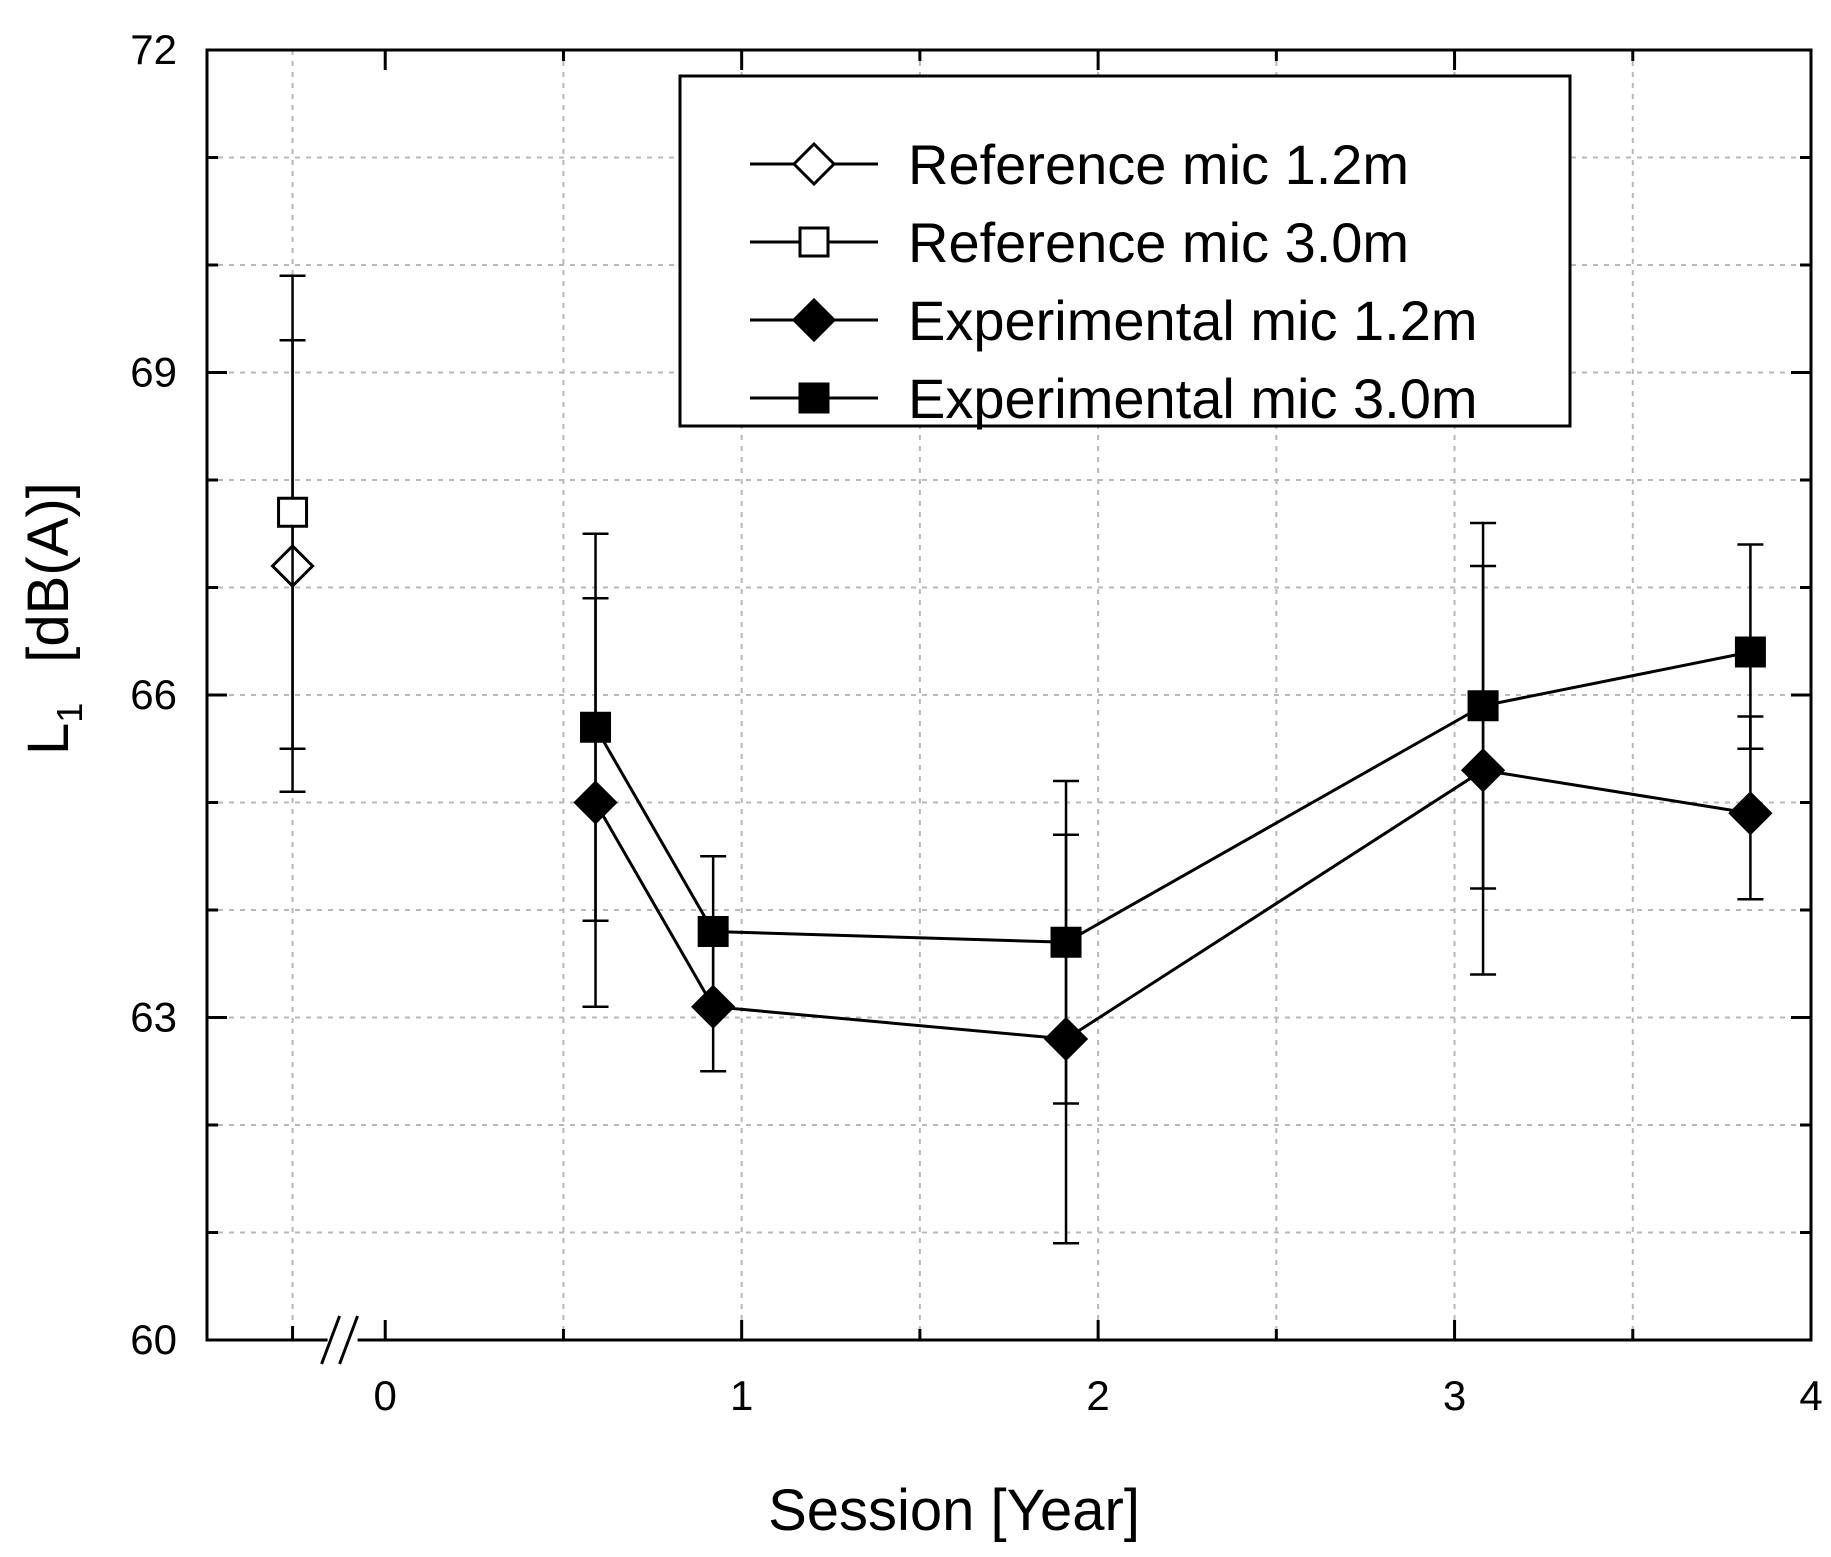 This screenshot has height=1557, width=1831. I want to click on x-tick-label: 0, so click(385, 1395).